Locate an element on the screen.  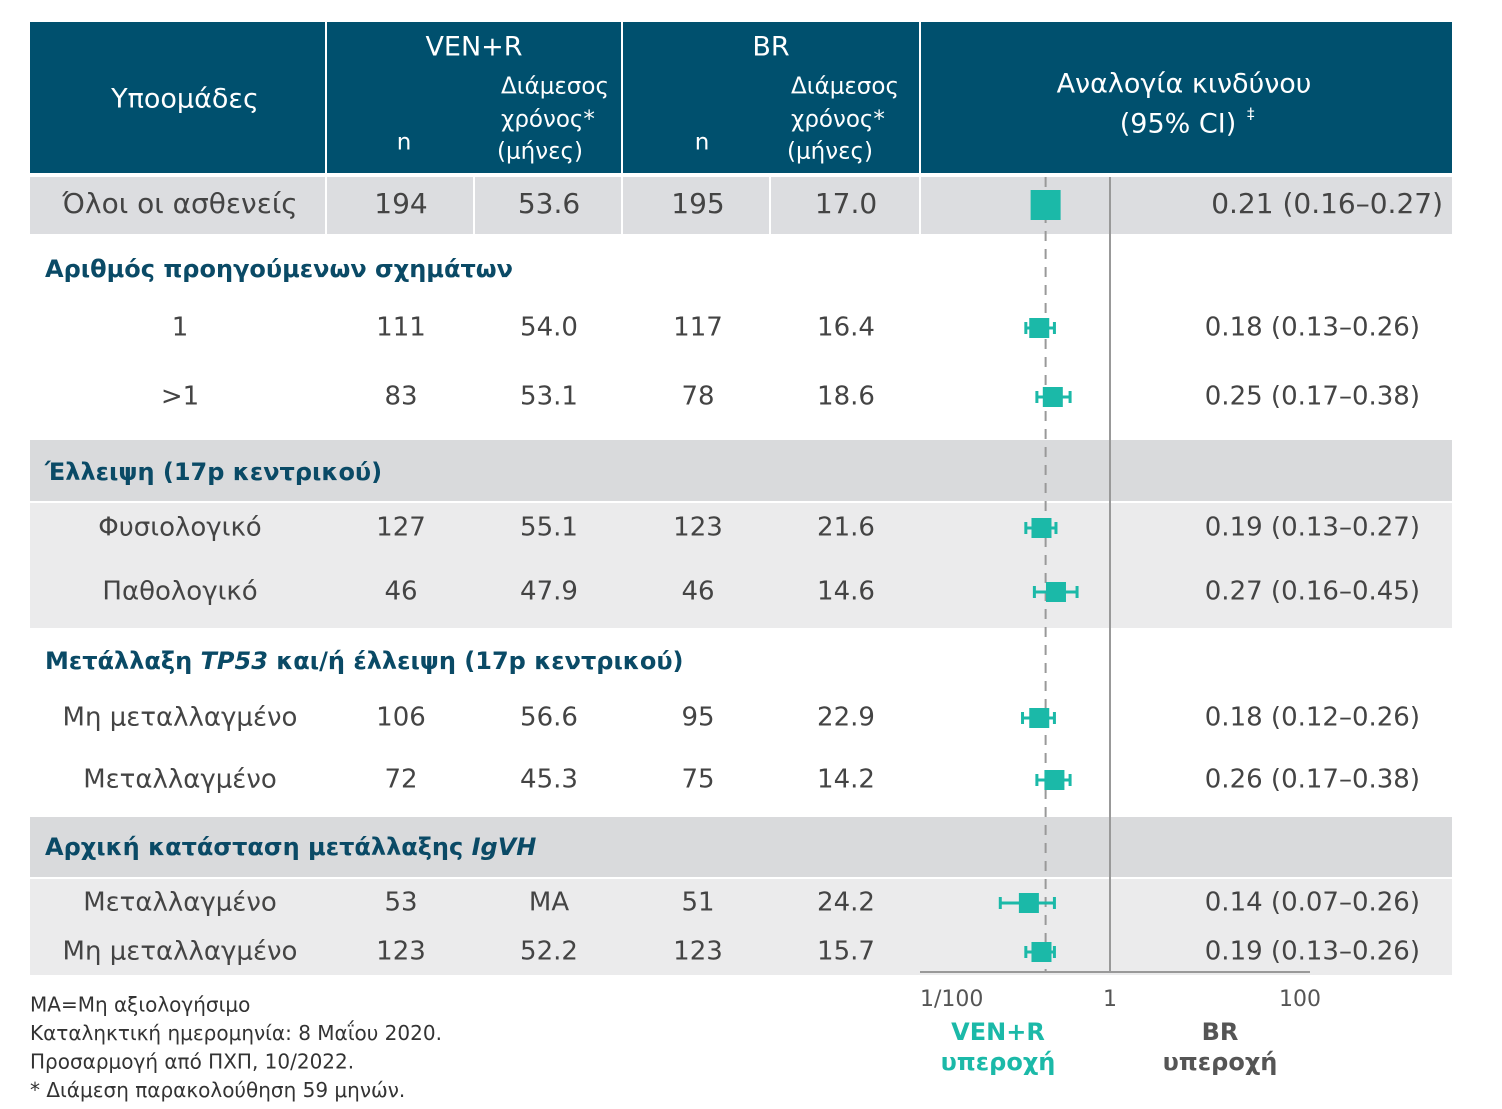
header-hr: (95% CI) is located at coordinates (1178, 124).